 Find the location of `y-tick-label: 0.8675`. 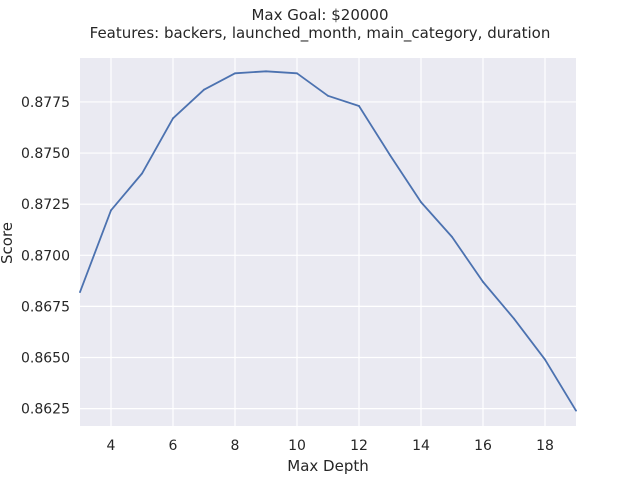

y-tick-label: 0.8675 is located at coordinates (45, 307).